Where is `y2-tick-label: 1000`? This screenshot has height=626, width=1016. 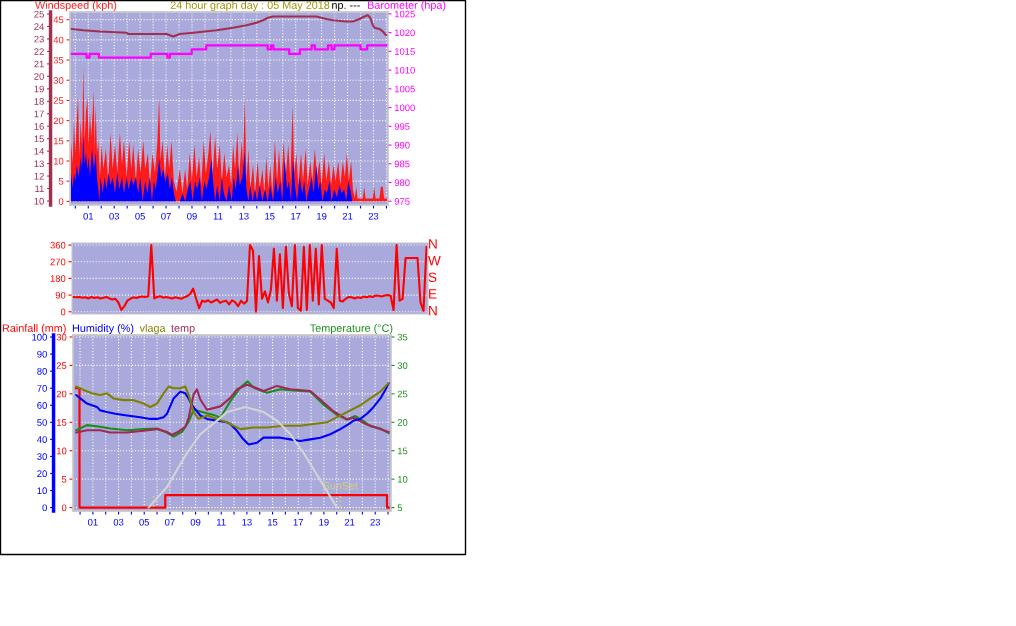 y2-tick-label: 1000 is located at coordinates (404, 108).